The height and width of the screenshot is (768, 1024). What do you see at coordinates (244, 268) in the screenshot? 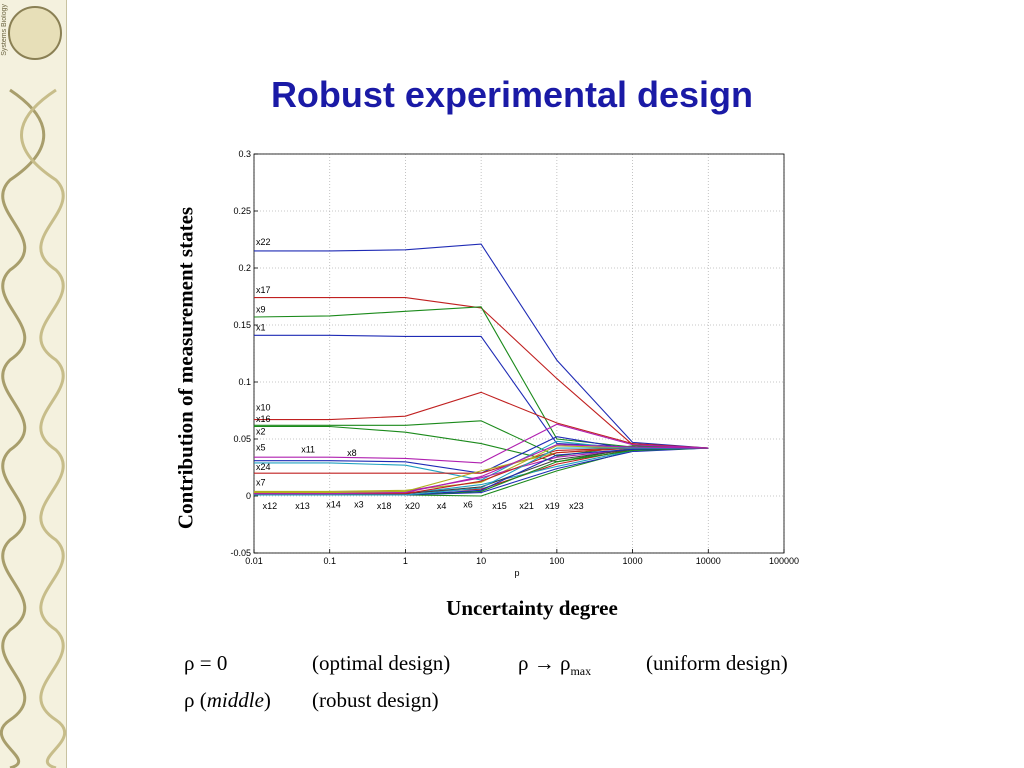
I see `y-tick-label: 0.2` at bounding box center [244, 268].